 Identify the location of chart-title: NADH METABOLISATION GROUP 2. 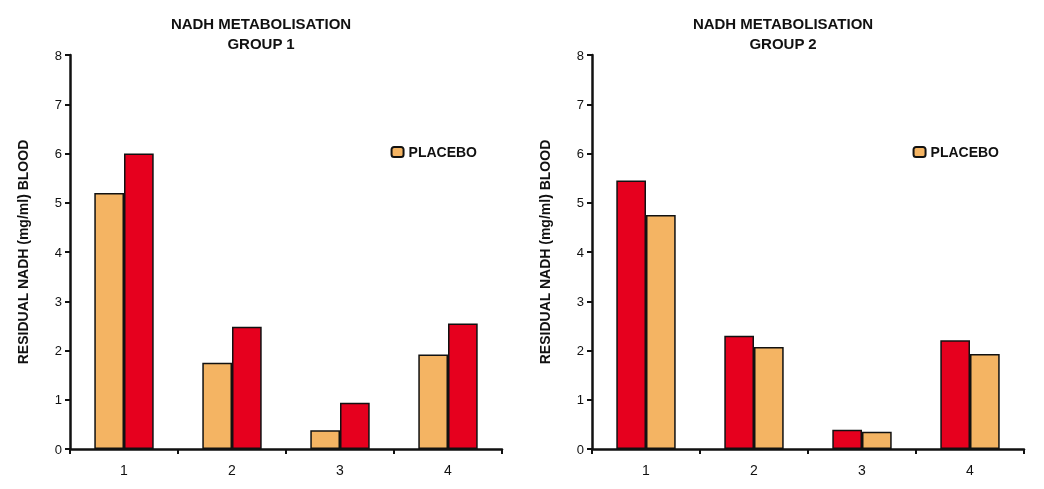
(783, 33).